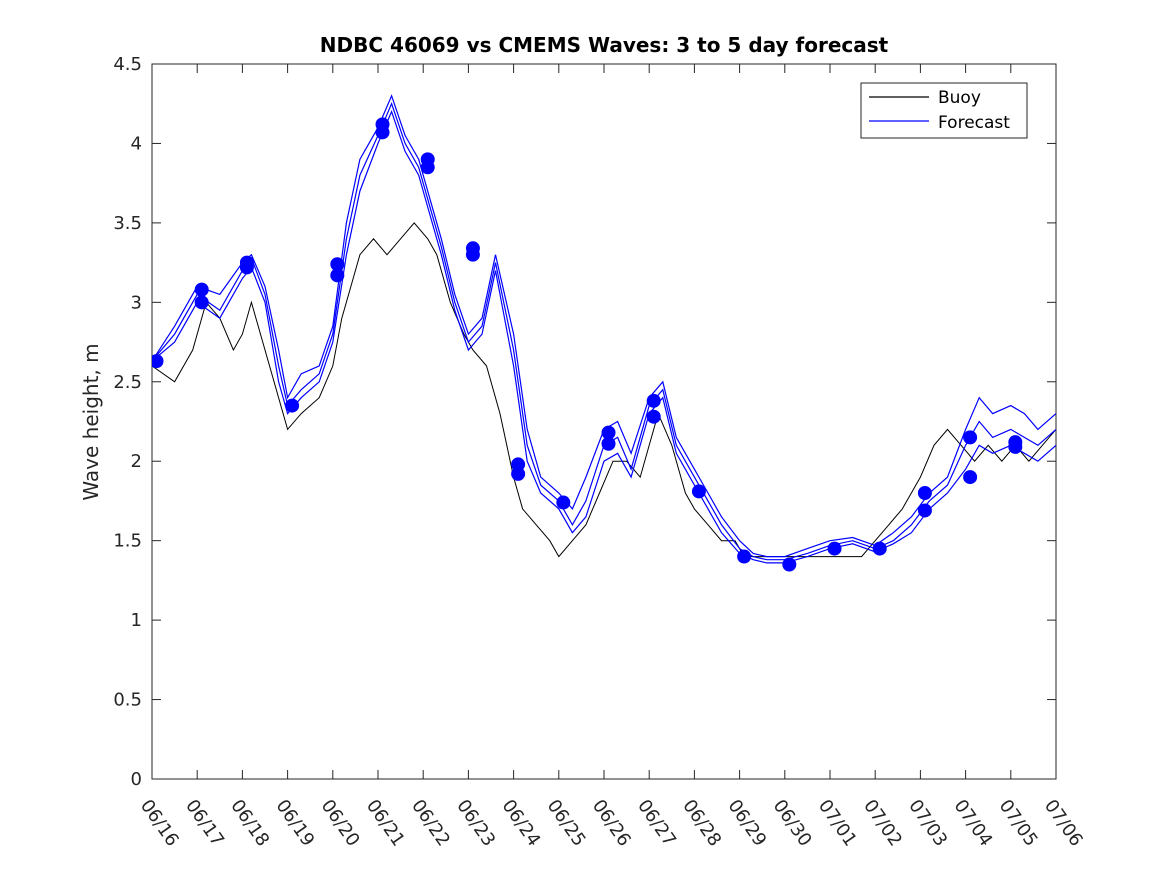 The height and width of the screenshot is (875, 1167). Describe the element at coordinates (127, 541) in the screenshot. I see `y-tick-label: 1.5` at that location.